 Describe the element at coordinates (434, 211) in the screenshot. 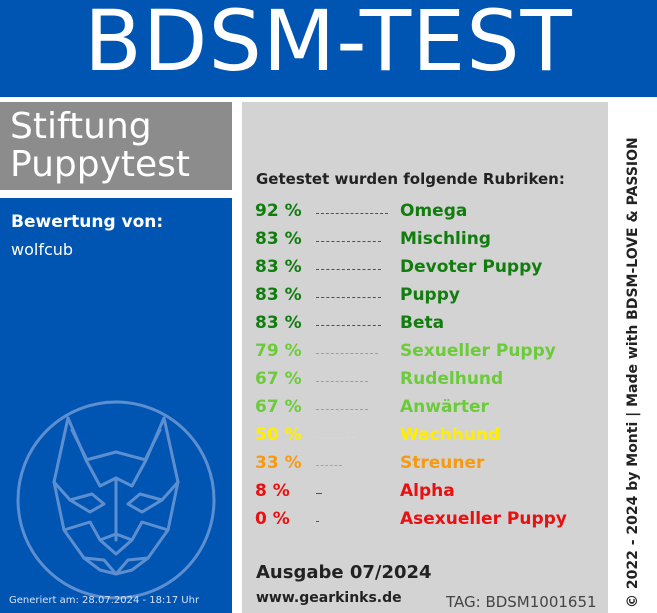

I see `result-name: Omega` at that location.